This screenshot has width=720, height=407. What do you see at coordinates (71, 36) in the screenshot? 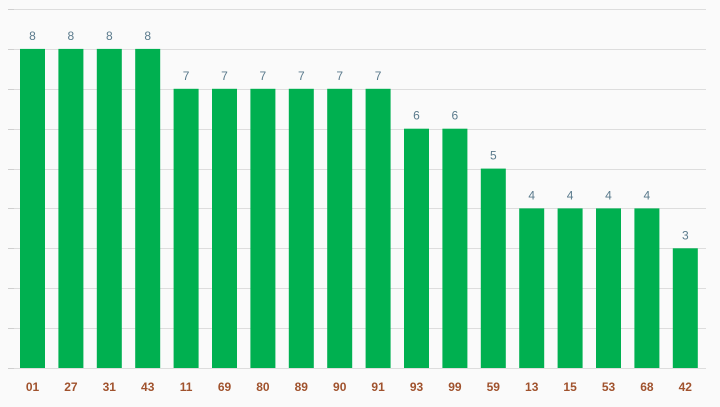
I see `value-label-27: 8` at bounding box center [71, 36].